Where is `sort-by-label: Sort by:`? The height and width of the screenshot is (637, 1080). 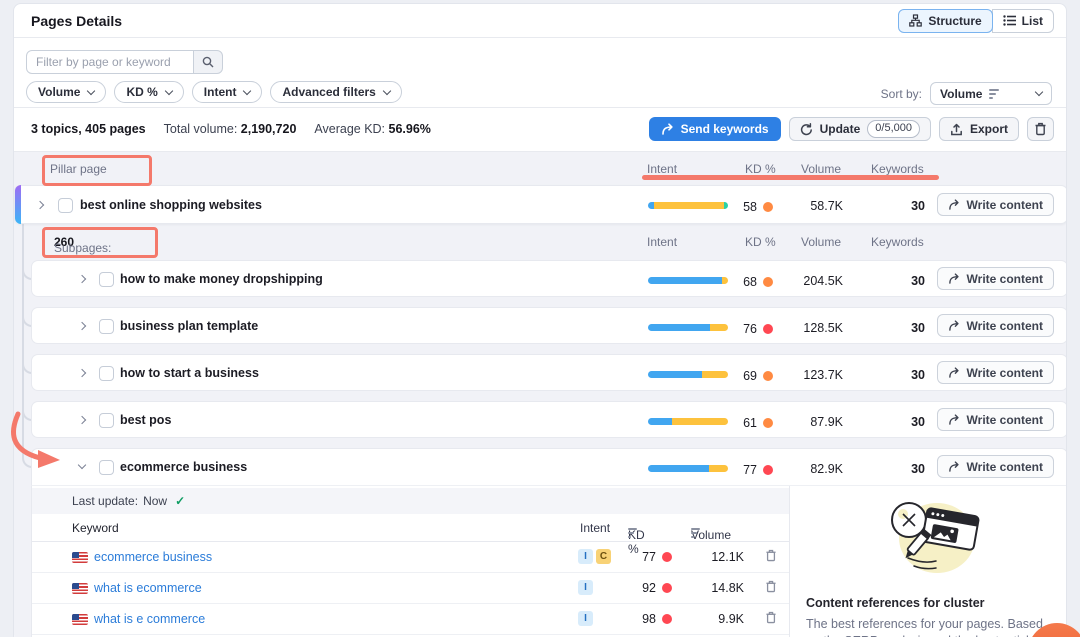 sort-by-label: Sort by: is located at coordinates (901, 93).